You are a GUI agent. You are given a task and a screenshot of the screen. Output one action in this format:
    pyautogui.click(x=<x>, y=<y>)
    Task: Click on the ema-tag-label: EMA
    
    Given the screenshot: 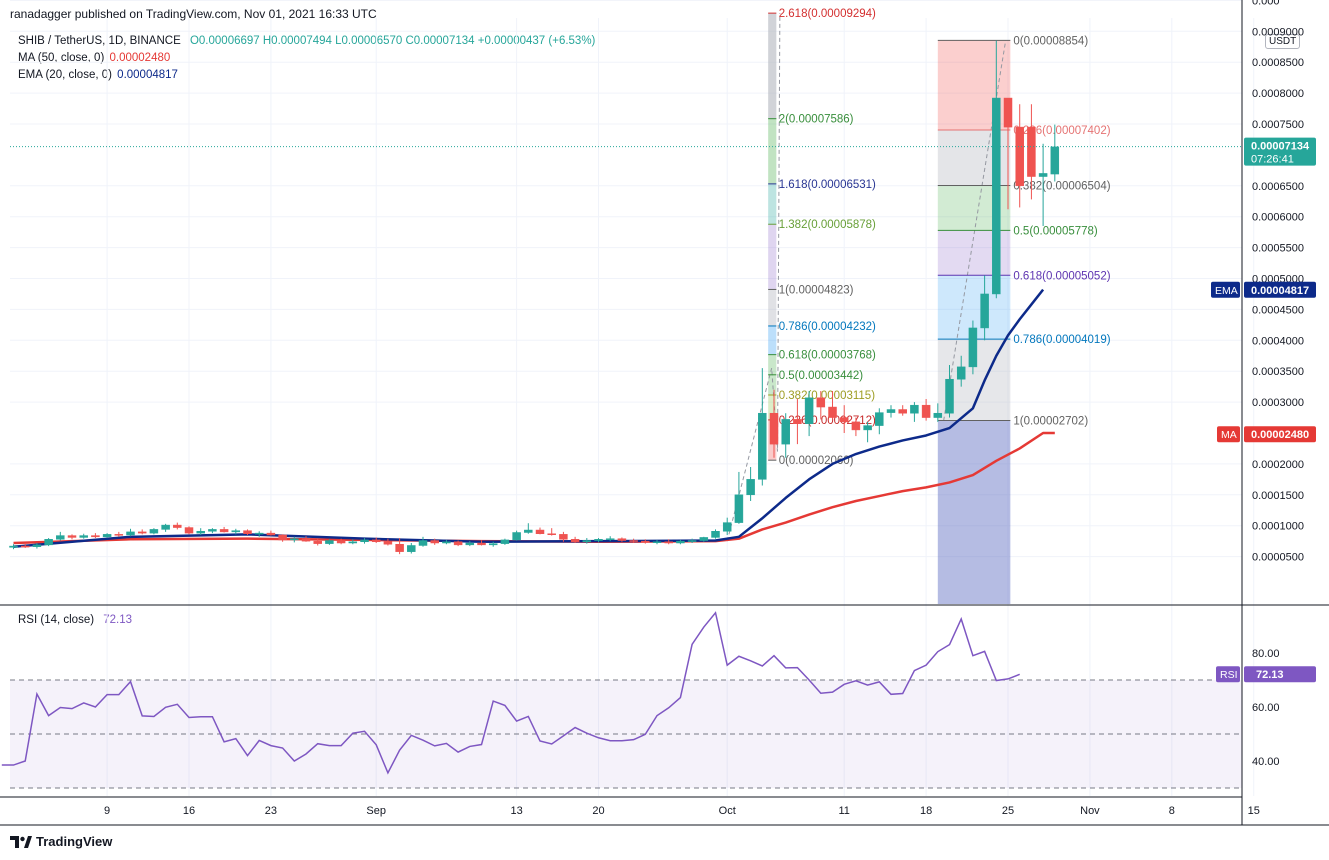 What is the action you would take?
    pyautogui.click(x=1226, y=291)
    